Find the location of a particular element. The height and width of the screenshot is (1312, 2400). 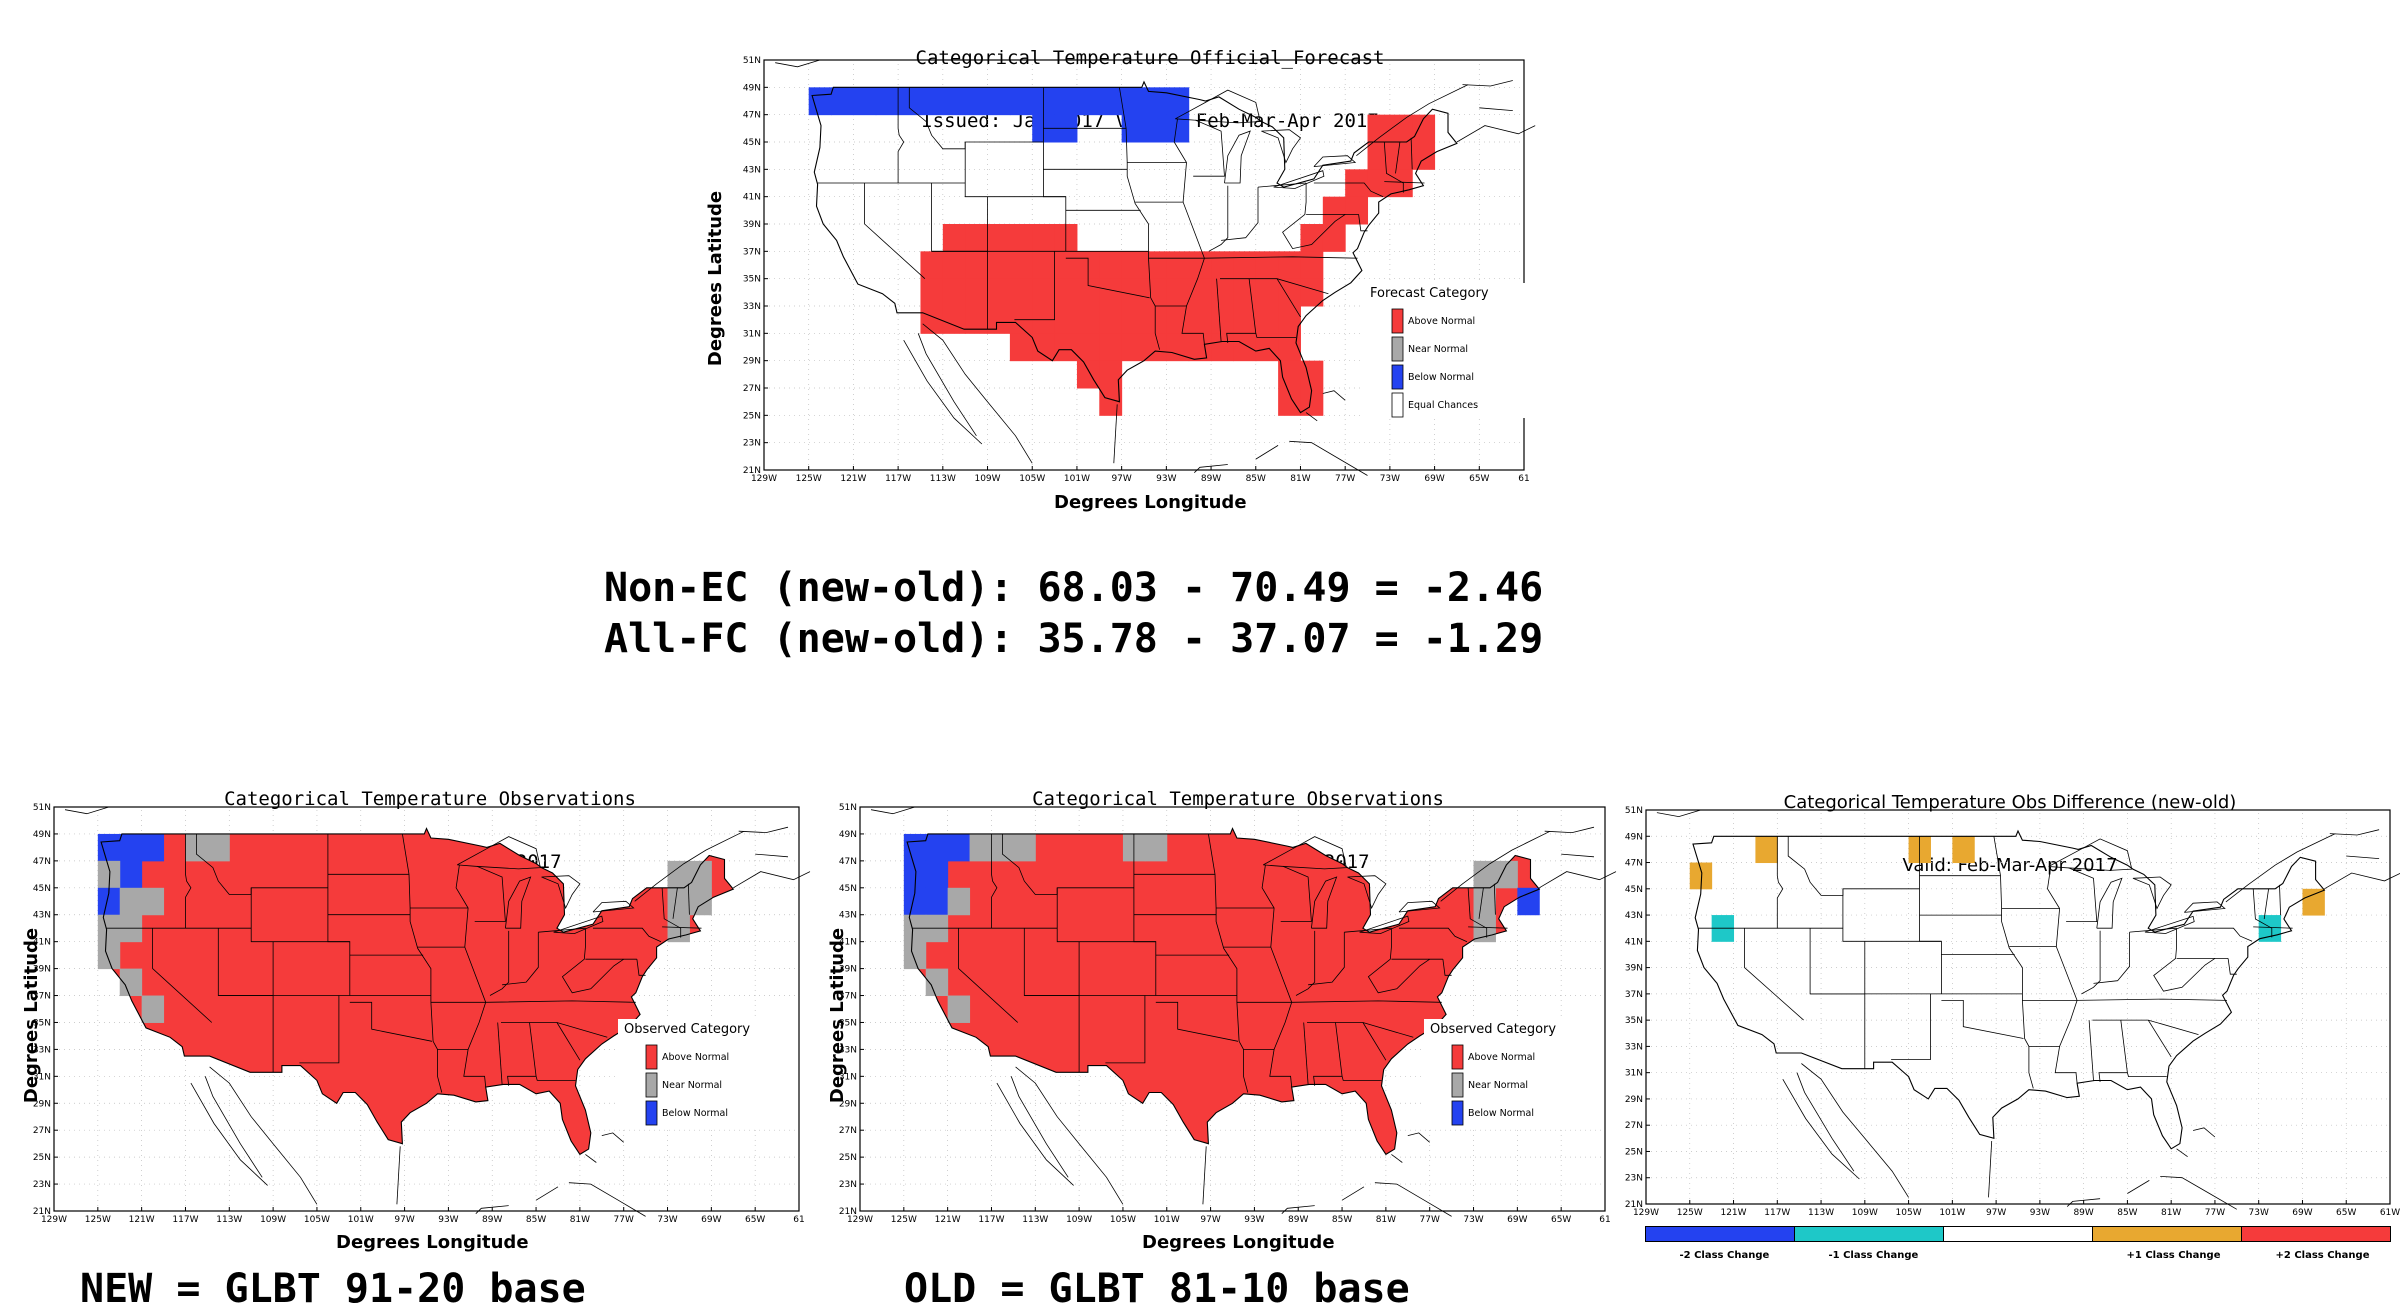

lat-tick-label: 27N is located at coordinates (1634, 1126).